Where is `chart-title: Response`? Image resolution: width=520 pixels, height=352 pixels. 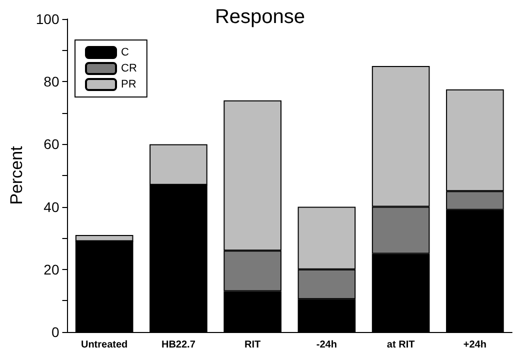
chart-title: Response is located at coordinates (260, 17).